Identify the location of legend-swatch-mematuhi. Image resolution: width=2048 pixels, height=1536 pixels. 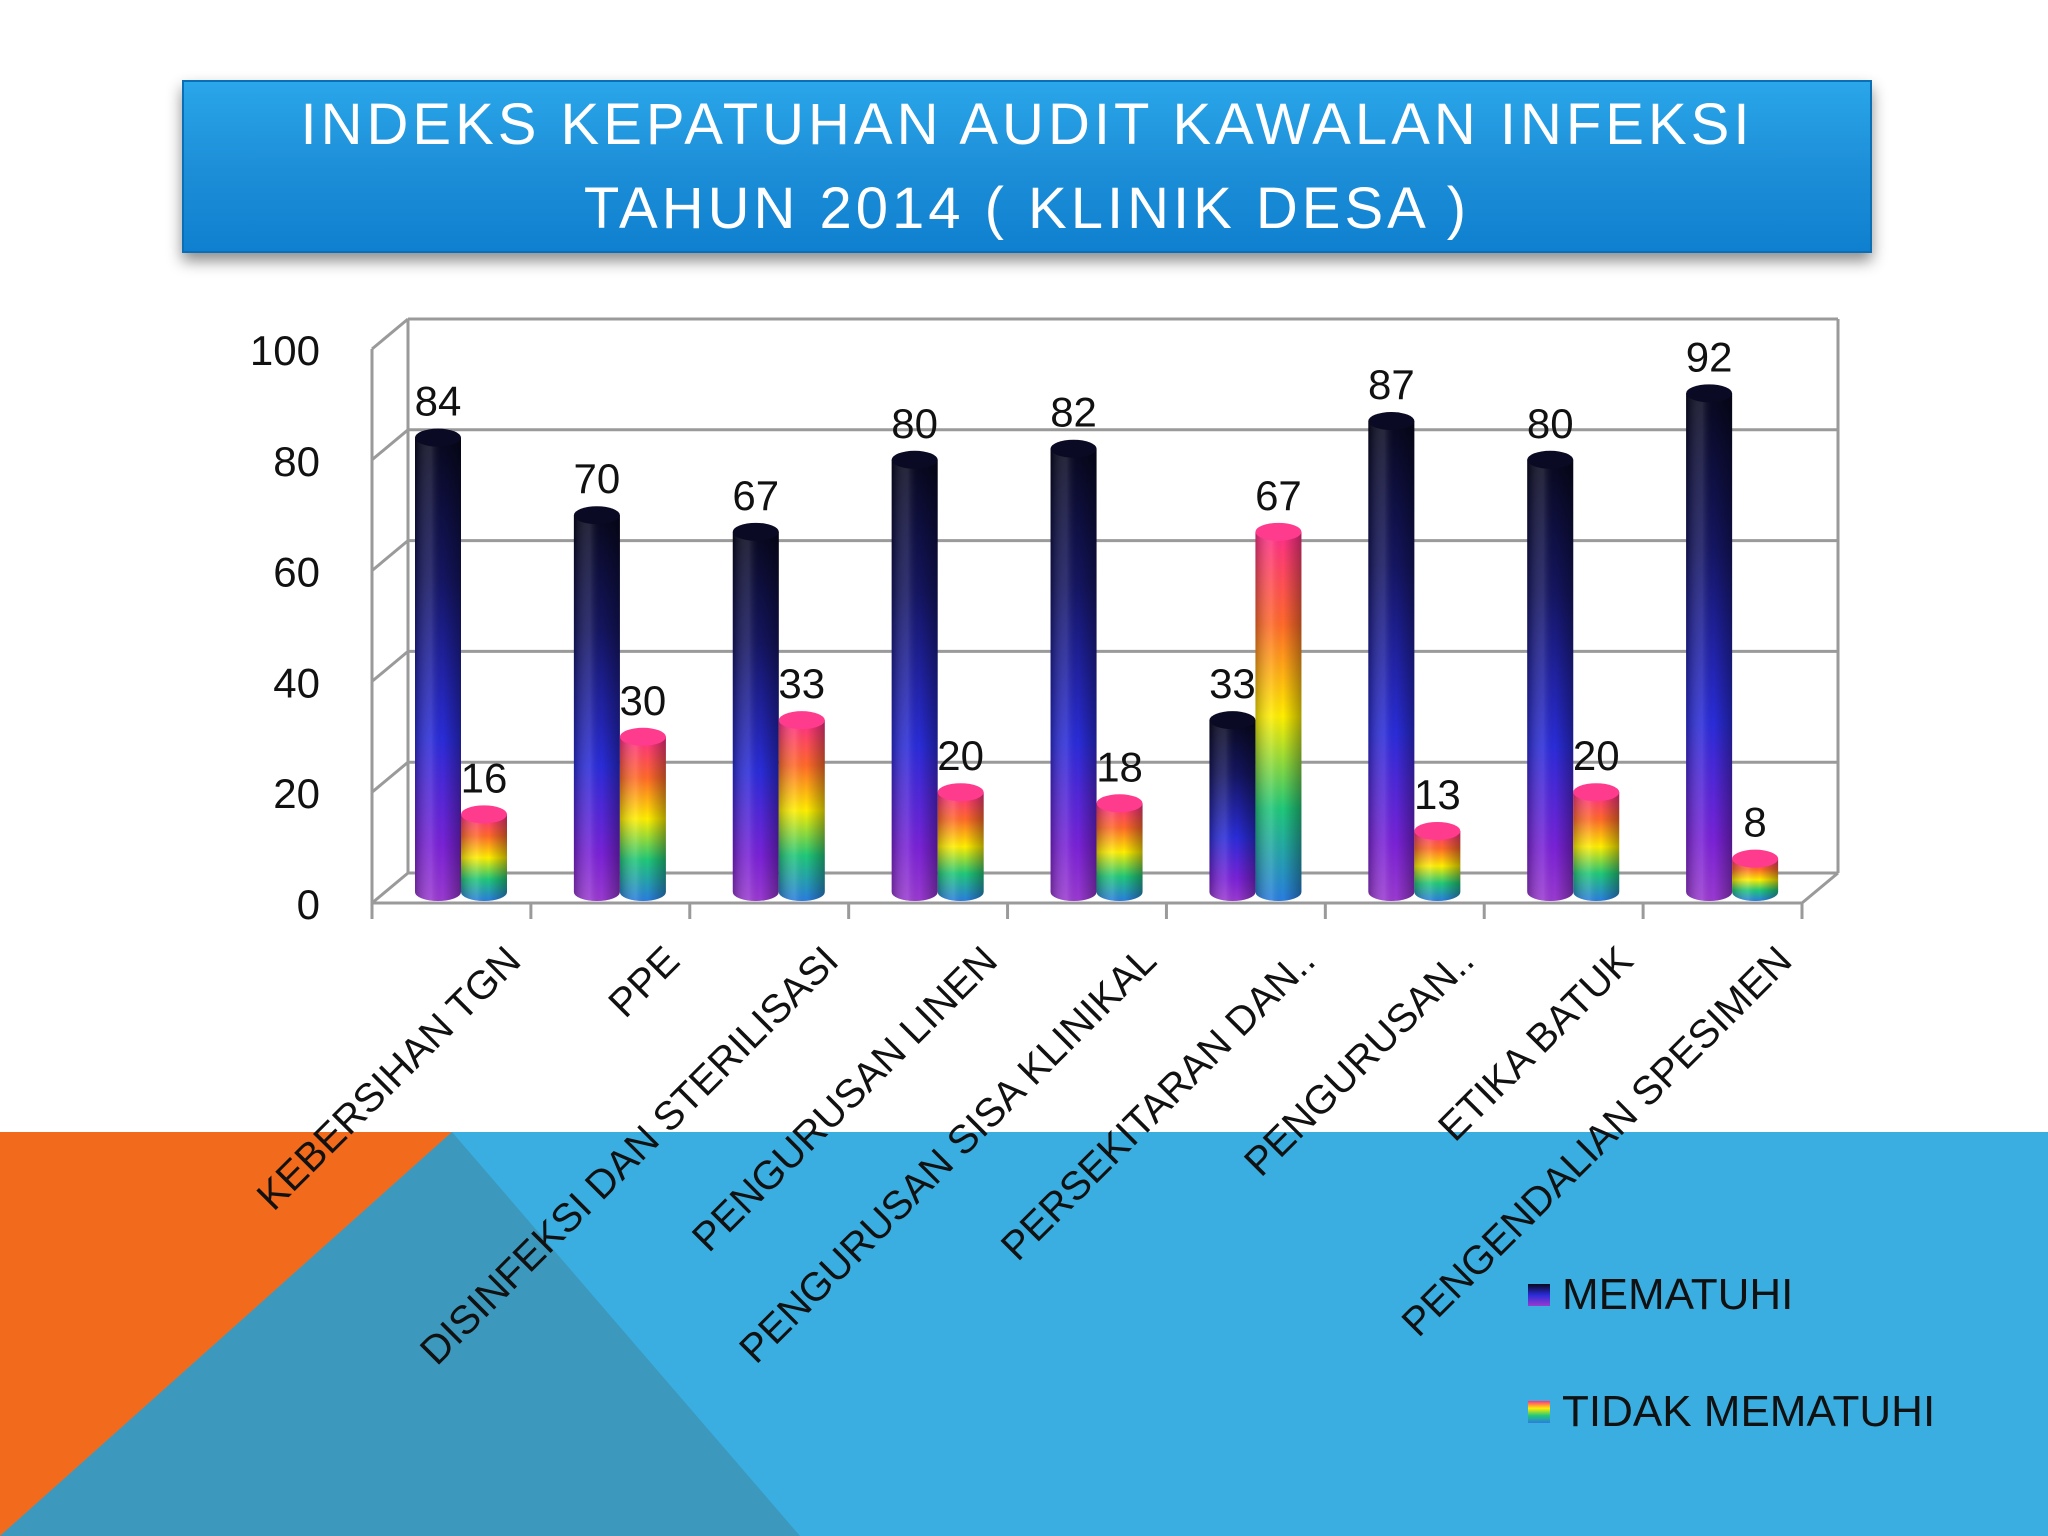
(1539, 1295).